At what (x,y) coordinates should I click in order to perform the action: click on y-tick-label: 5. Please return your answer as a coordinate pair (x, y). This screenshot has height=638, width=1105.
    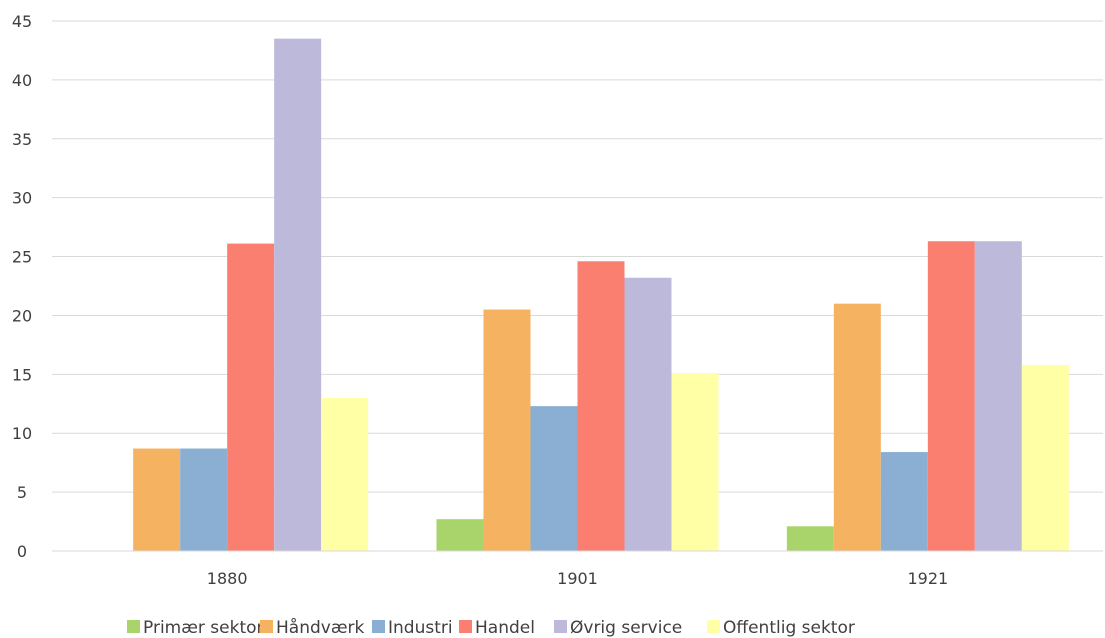
    Looking at the image, I should click on (22, 492).